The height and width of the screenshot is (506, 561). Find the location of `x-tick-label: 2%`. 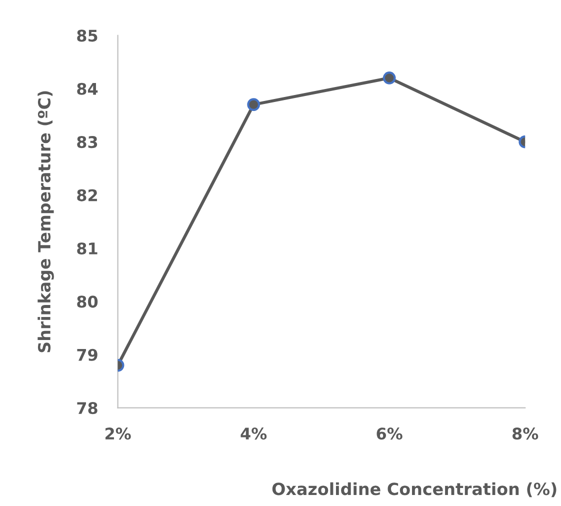

x-tick-label: 2% is located at coordinates (118, 434).